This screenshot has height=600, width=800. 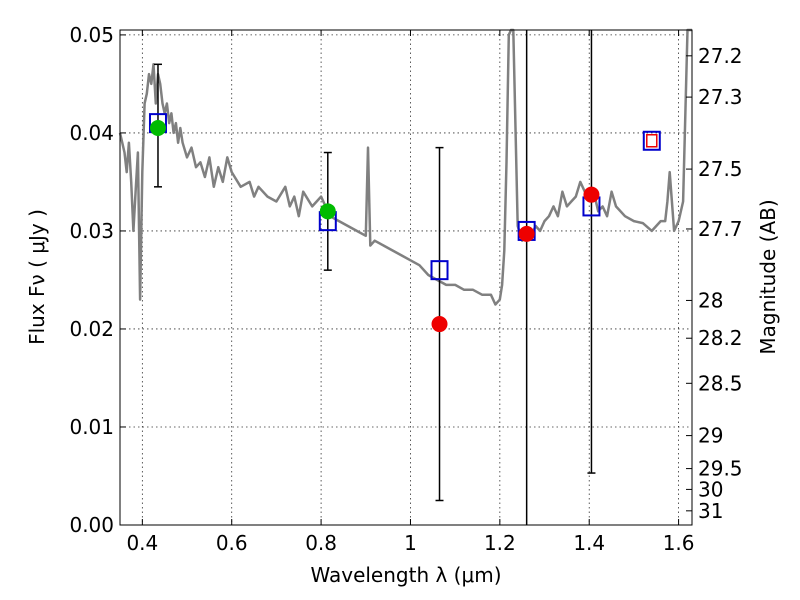 What do you see at coordinates (679, 543) in the screenshot?
I see `x-tick-label-6: 1.6` at bounding box center [679, 543].